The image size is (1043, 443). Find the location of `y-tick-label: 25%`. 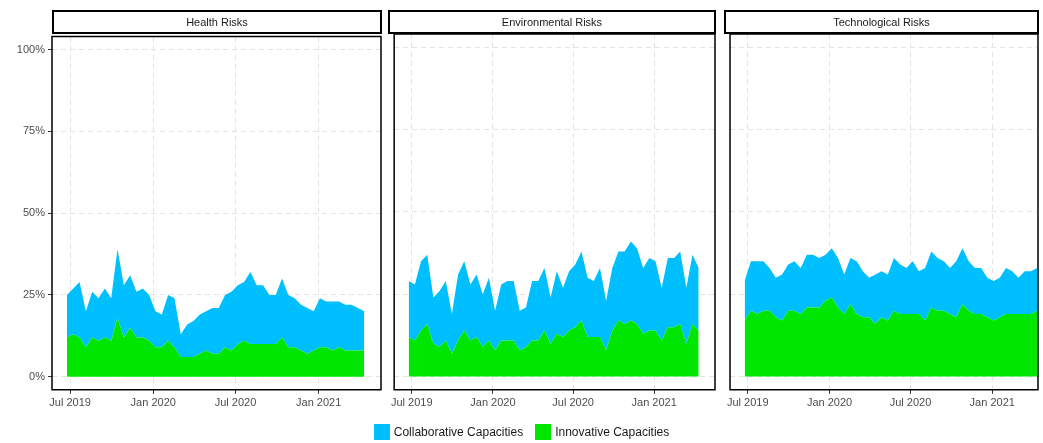

y-tick-label: 25% is located at coordinates (34, 293).